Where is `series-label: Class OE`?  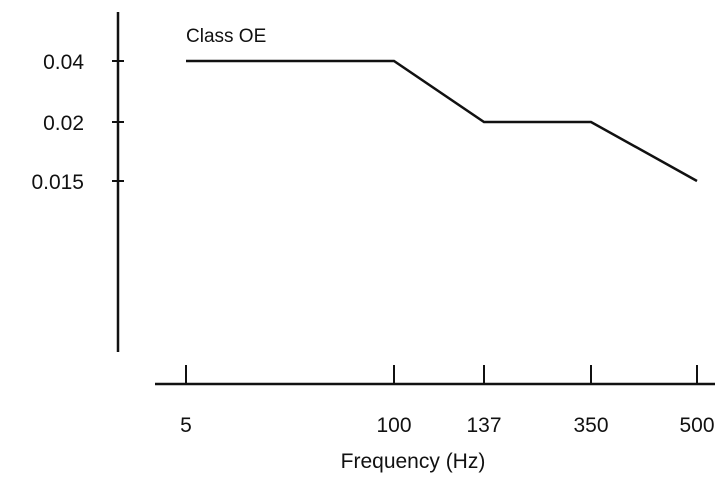
series-label: Class OE is located at coordinates (226, 36).